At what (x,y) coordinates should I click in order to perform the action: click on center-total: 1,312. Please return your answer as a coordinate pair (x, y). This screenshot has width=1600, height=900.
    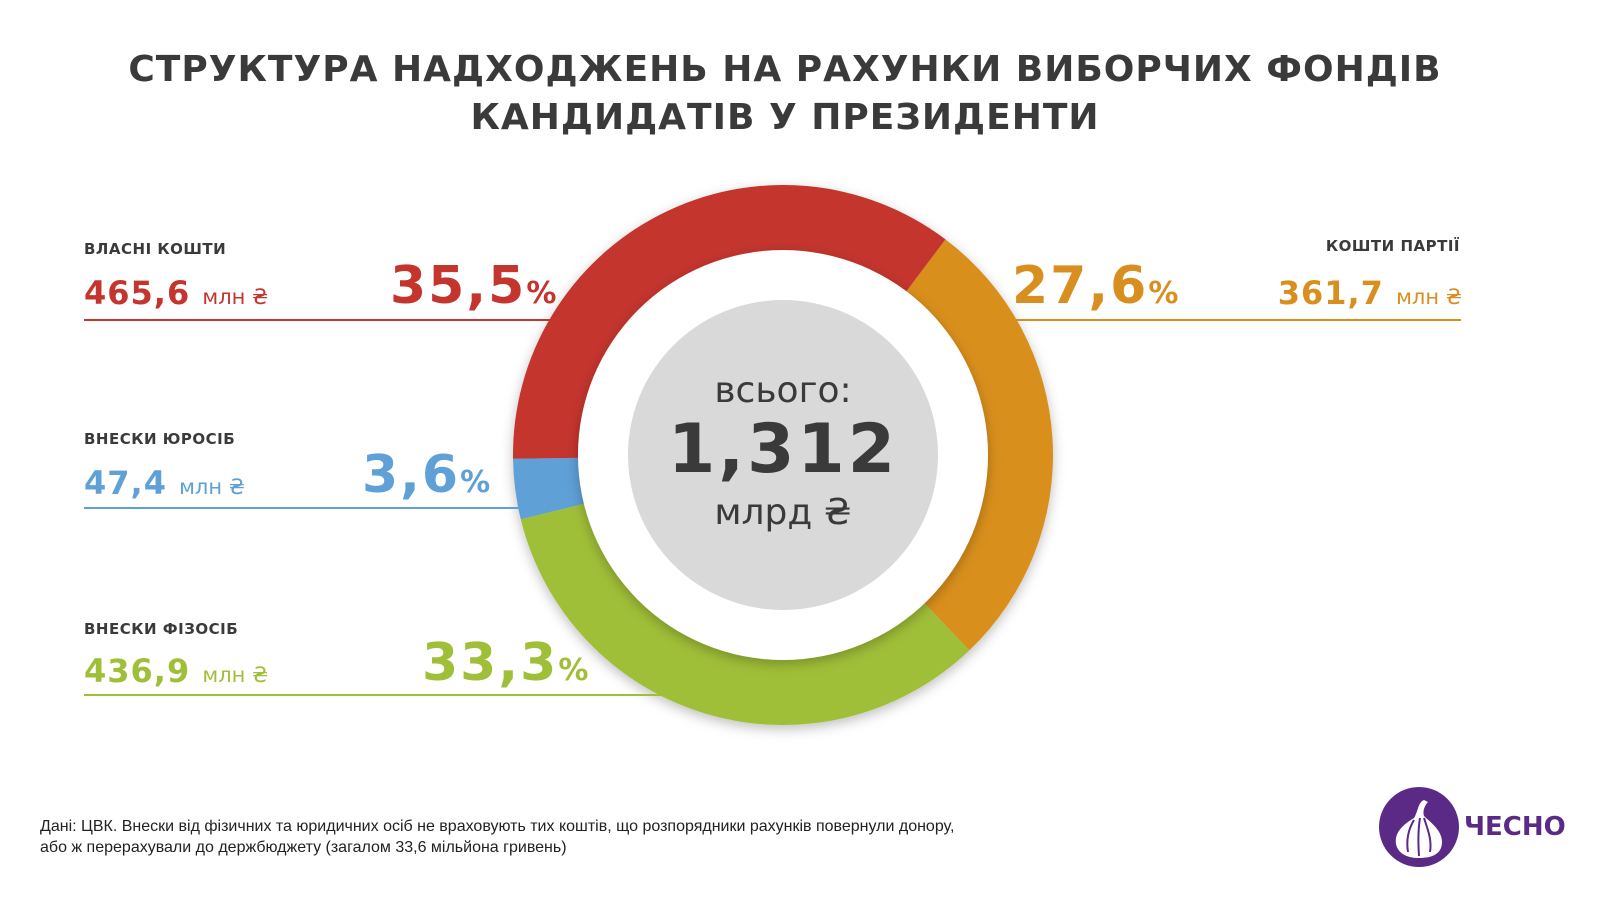
    Looking at the image, I should click on (783, 449).